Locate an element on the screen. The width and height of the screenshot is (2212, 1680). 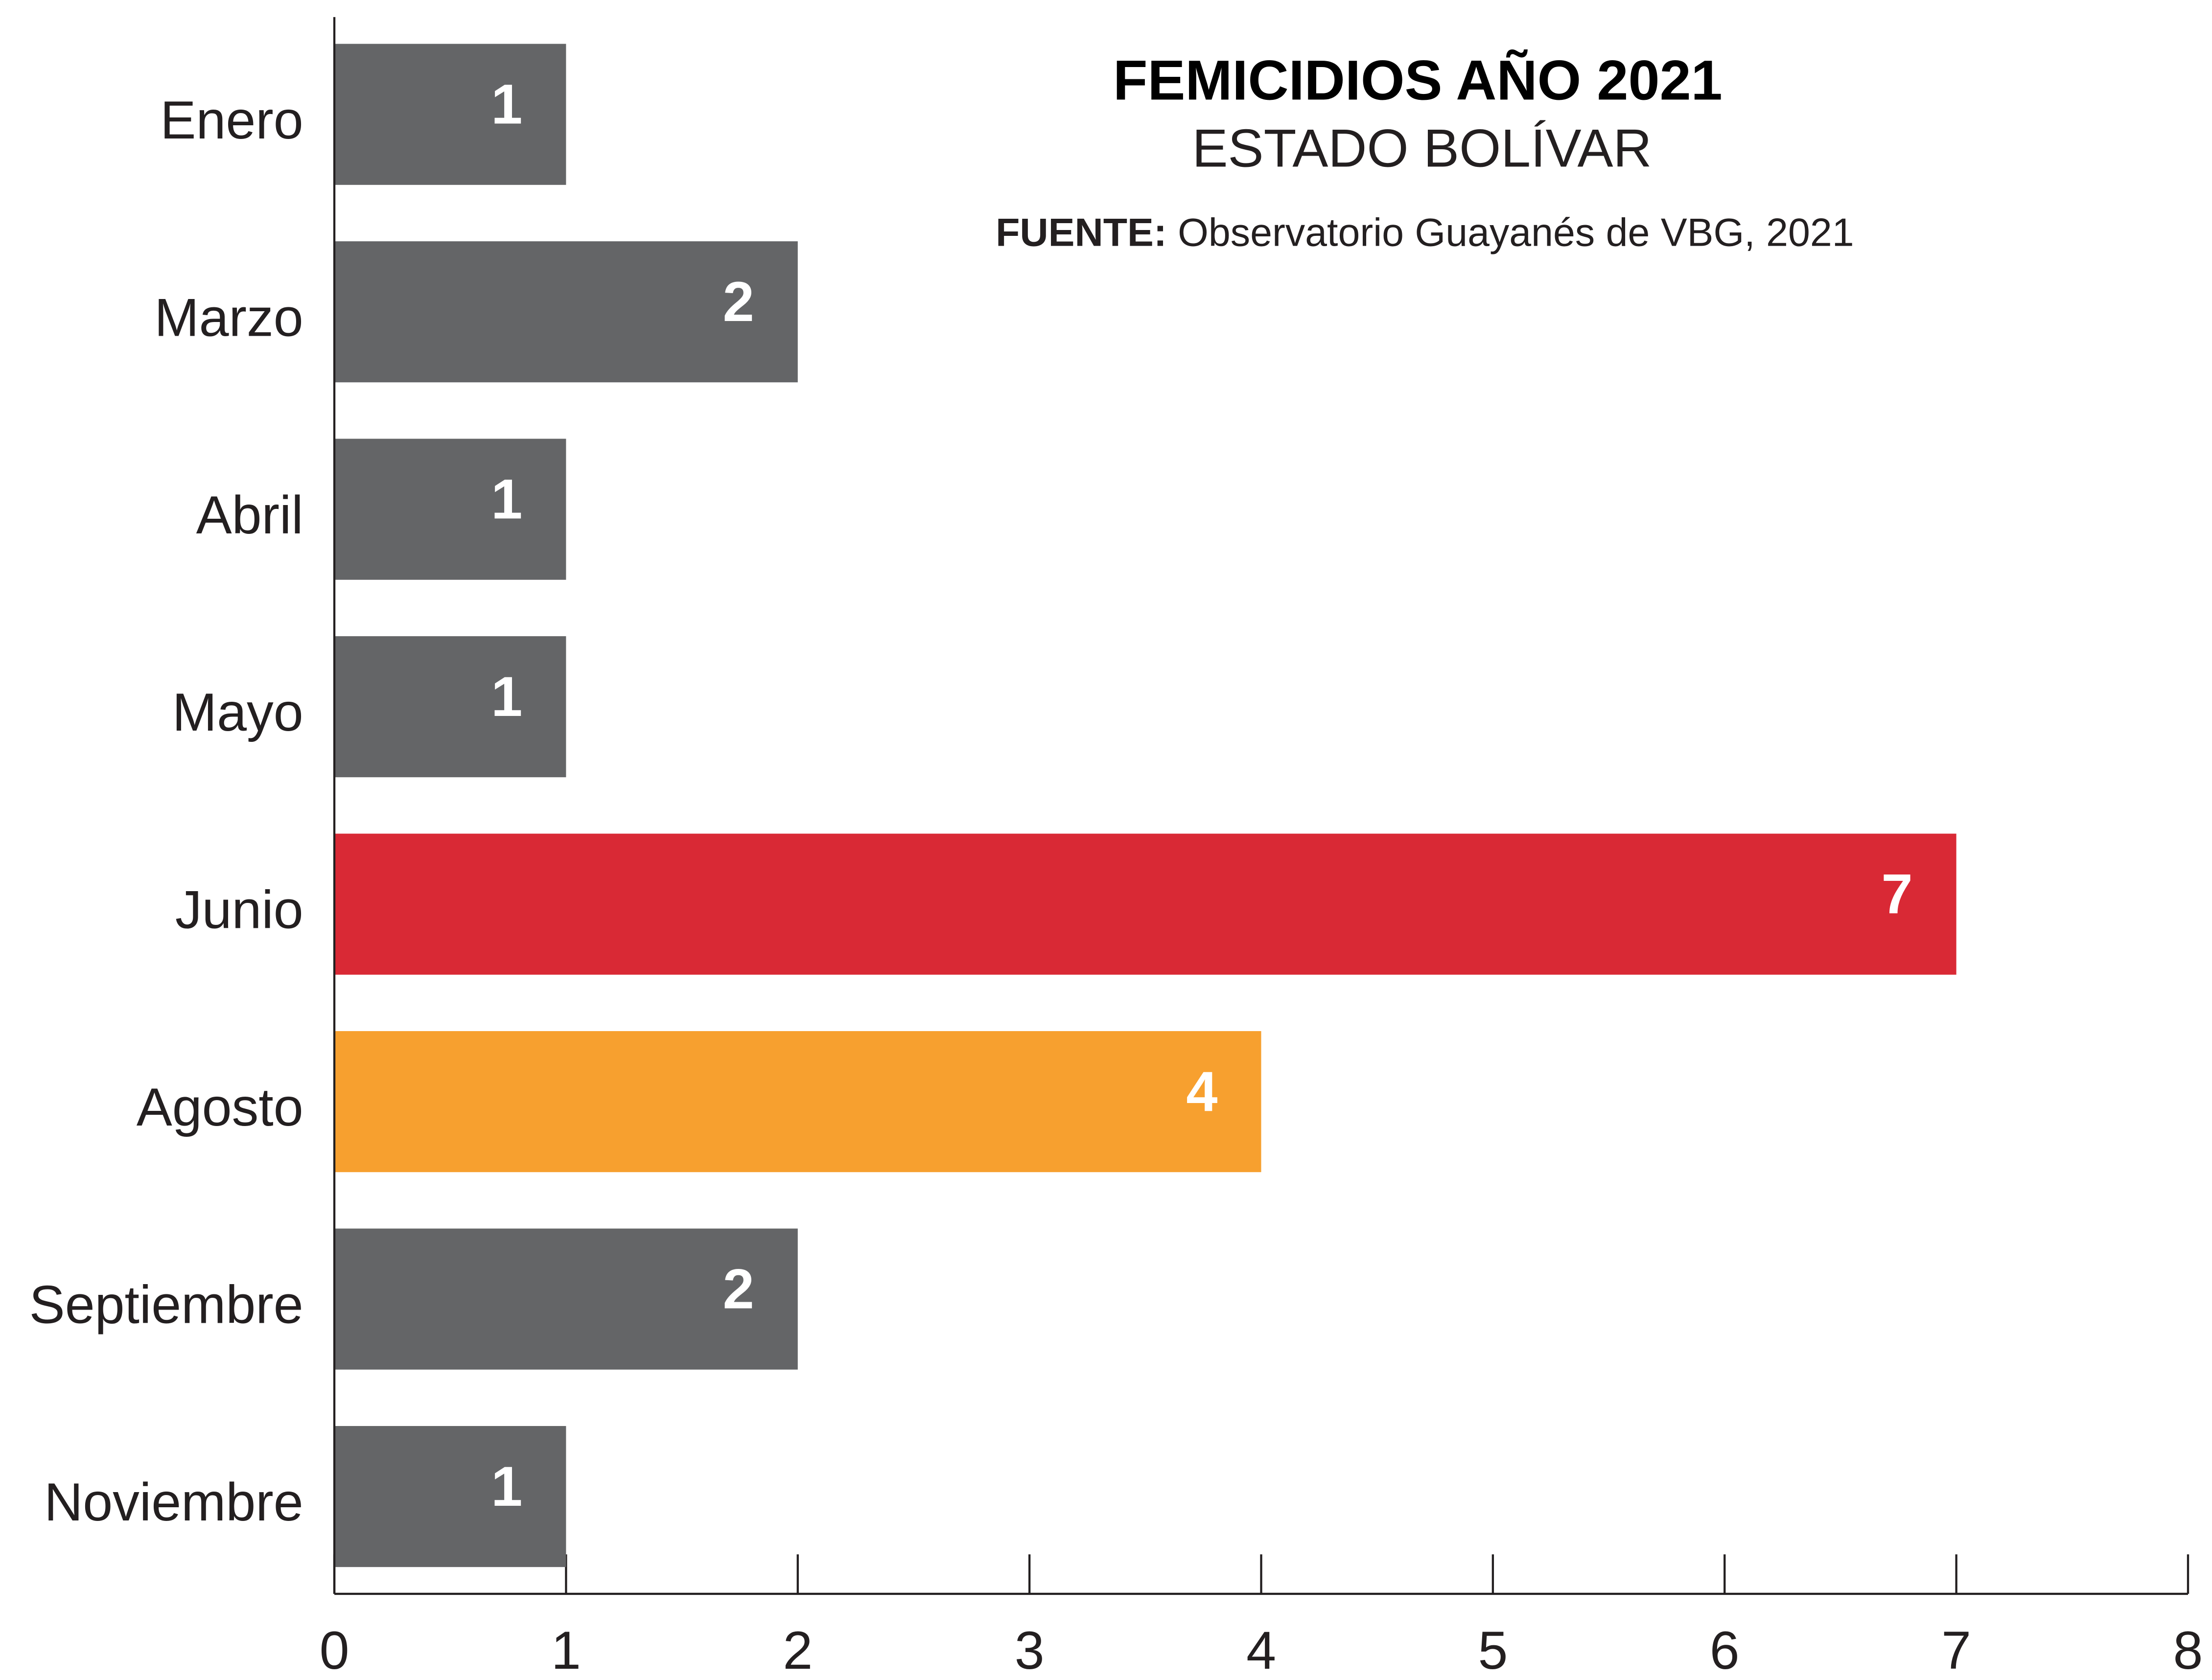
x-tick-label: 0 is located at coordinates (334, 1650).